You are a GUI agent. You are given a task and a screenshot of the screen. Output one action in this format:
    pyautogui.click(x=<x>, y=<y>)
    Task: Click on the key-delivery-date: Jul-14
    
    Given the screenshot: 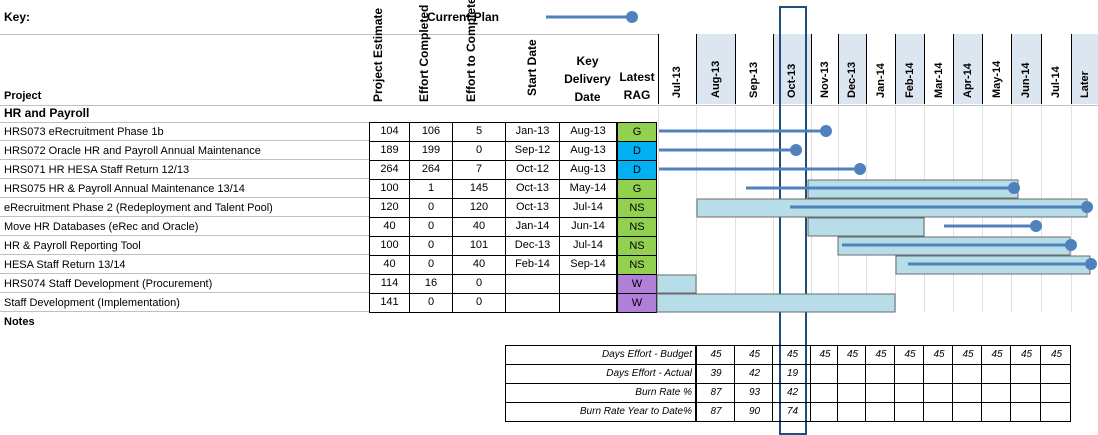 What is the action you would take?
    pyautogui.click(x=588, y=245)
    